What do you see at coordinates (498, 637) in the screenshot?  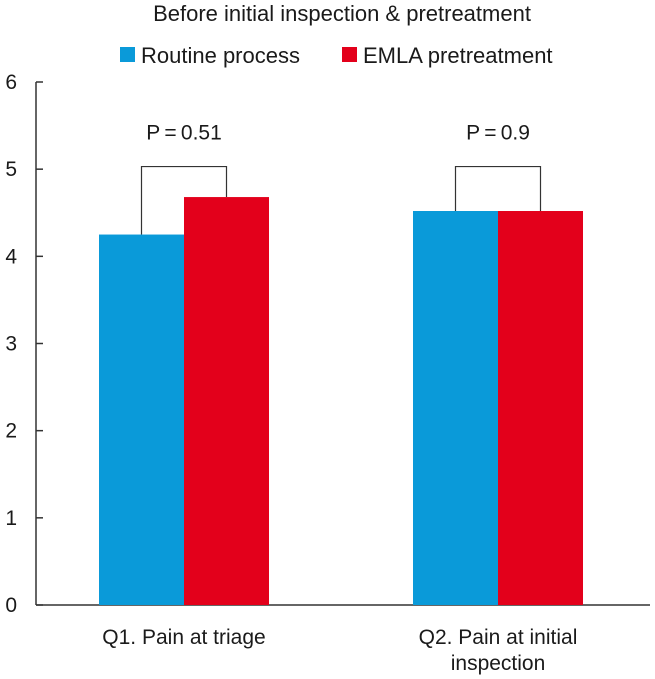 I see `category-label-2-line-1: Q2. Pain at initial` at bounding box center [498, 637].